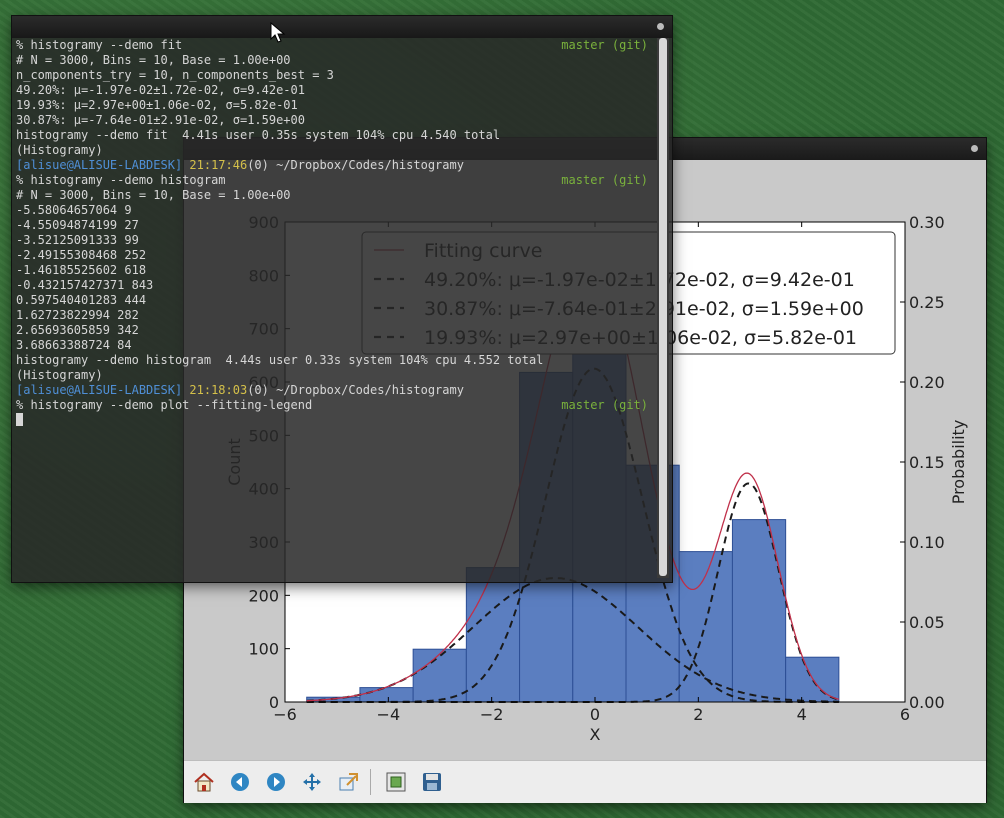 This screenshot has height=818, width=1004. Describe the element at coordinates (396, 782) in the screenshot. I see `subplots-icon` at that location.